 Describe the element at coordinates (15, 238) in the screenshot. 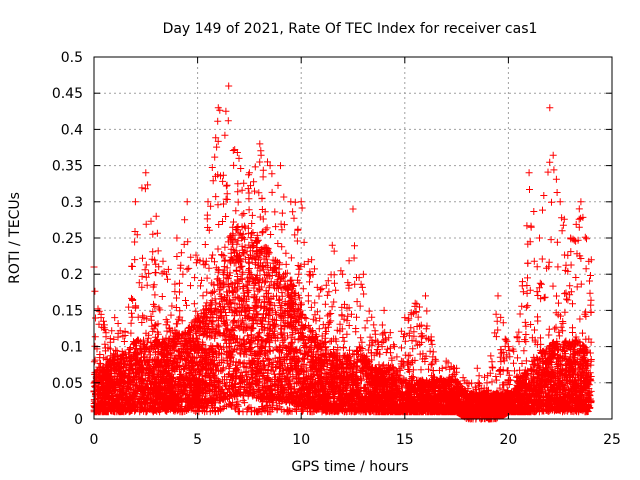

I see `y-axis-label: ROTI / TECUs` at that location.